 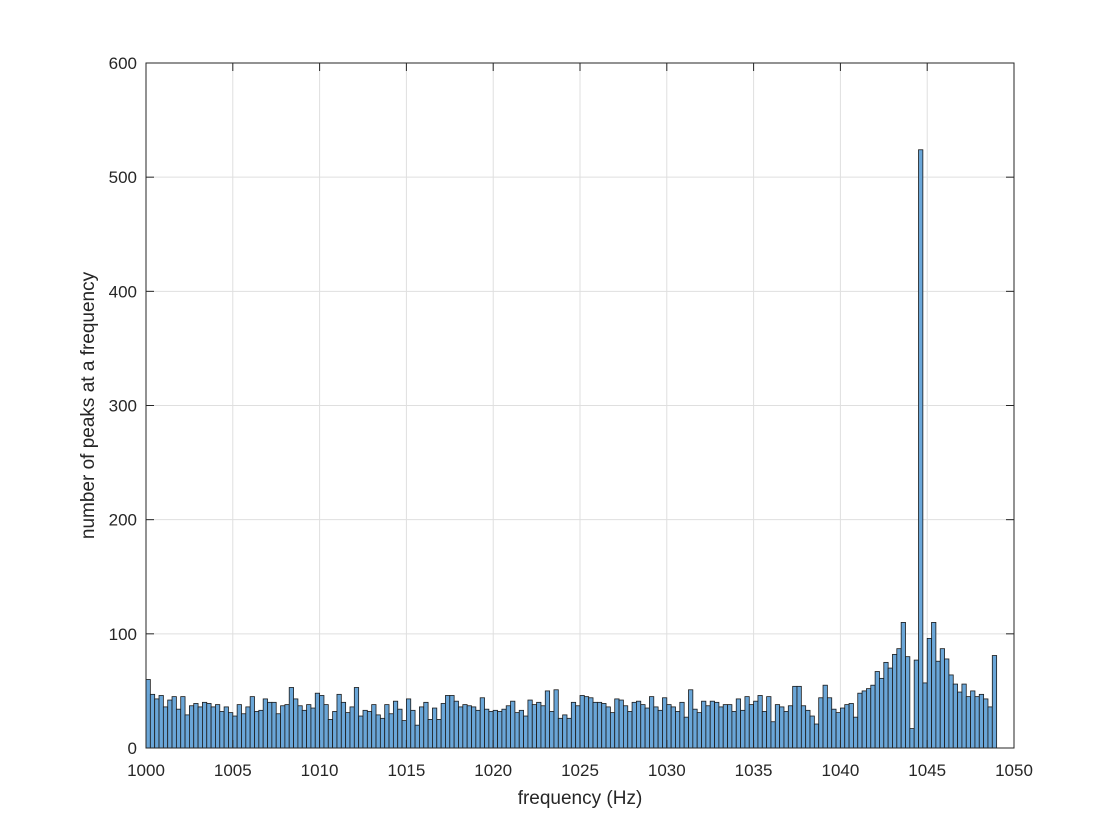 I want to click on x-tick-label: 1015, so click(x=406, y=770).